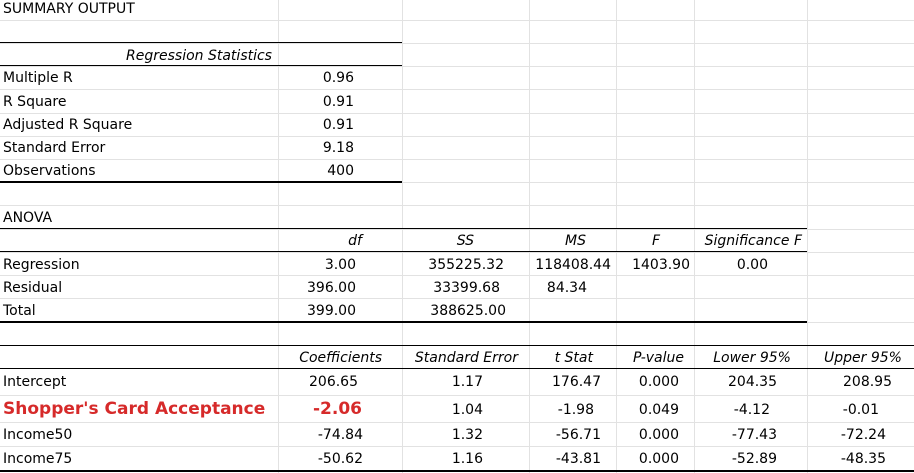  I want to click on coef-top-border, so click(457, 345).